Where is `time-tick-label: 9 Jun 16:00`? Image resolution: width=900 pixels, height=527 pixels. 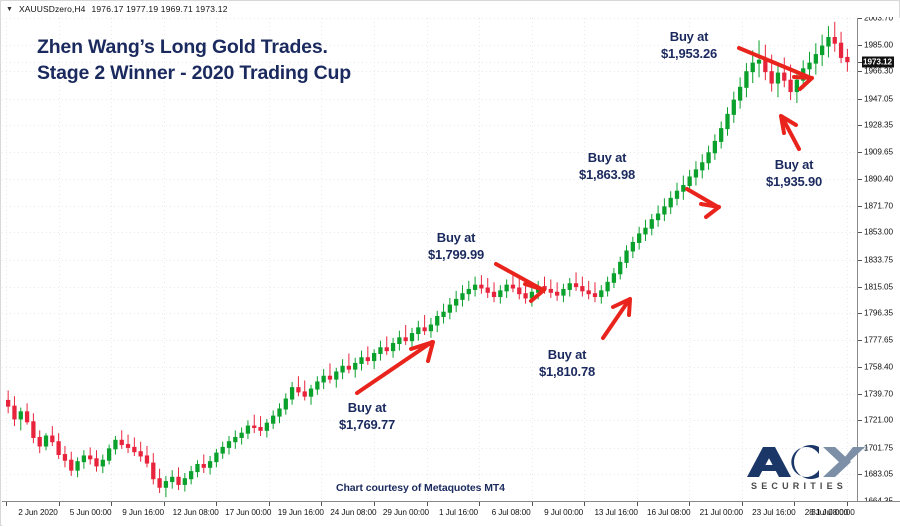
time-tick-label: 9 Jun 16:00 is located at coordinates (143, 512).